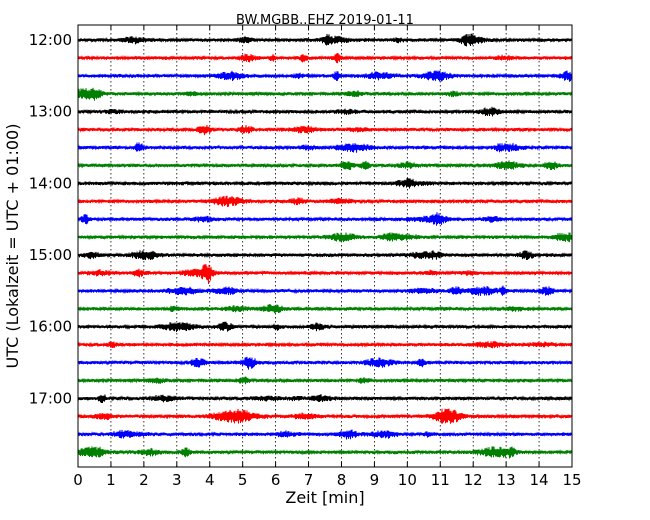 Image resolution: width=650 pixels, height=520 pixels. I want to click on y-tick-label: 17:00, so click(50, 398).